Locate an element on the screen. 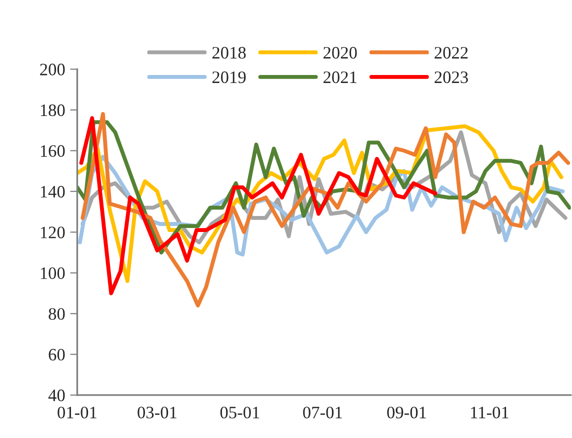 The height and width of the screenshot is (438, 572). y-tick-label: 40 is located at coordinates (56, 396).